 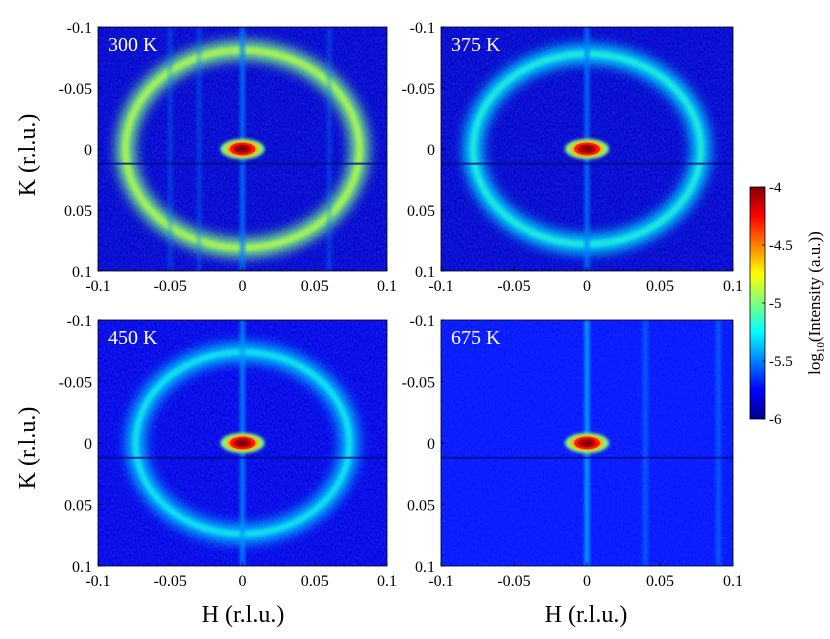 I want to click on temperature-label: 450 K, so click(x=133, y=338).